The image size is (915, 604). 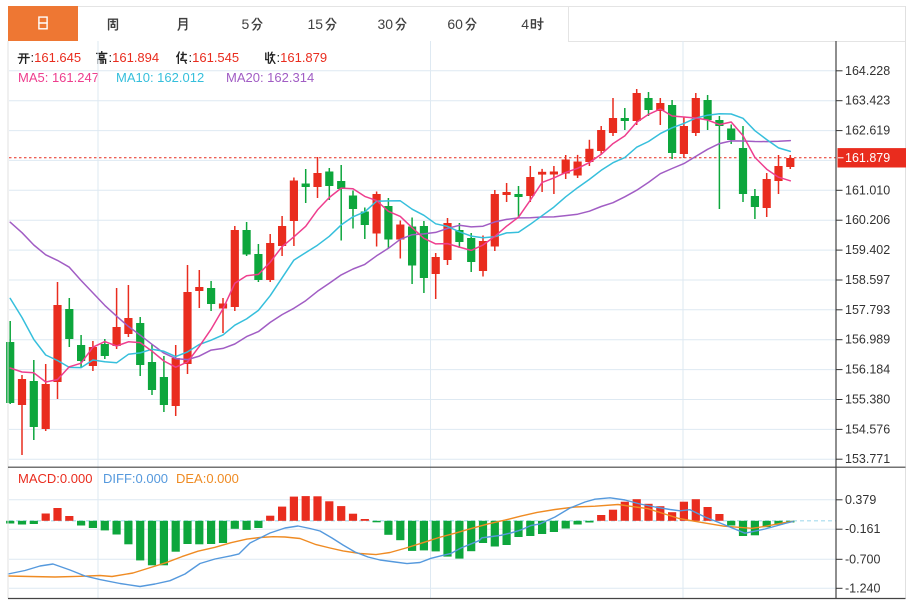 What do you see at coordinates (860, 500) in the screenshot?
I see `svg-text: 0.379` at bounding box center [860, 500].